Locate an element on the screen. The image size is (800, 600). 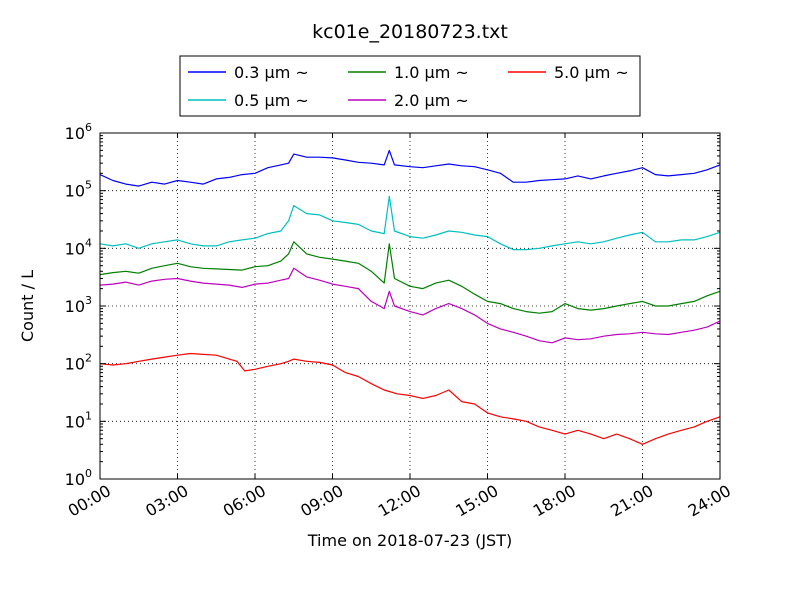
x-axis-label: Time on 2018-07-23 (JST) is located at coordinates (409, 540).